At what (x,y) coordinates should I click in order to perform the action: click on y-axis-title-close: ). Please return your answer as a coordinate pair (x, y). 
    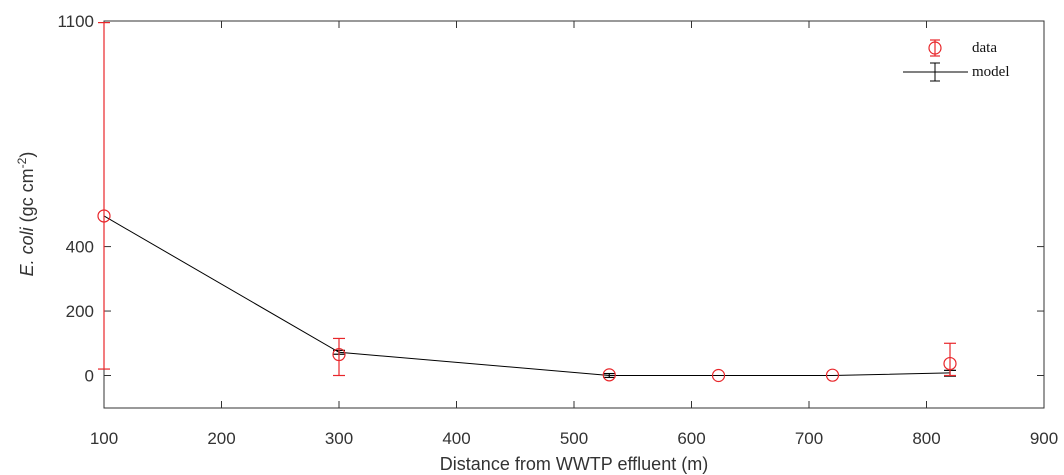
    Looking at the image, I should click on (27, 155).